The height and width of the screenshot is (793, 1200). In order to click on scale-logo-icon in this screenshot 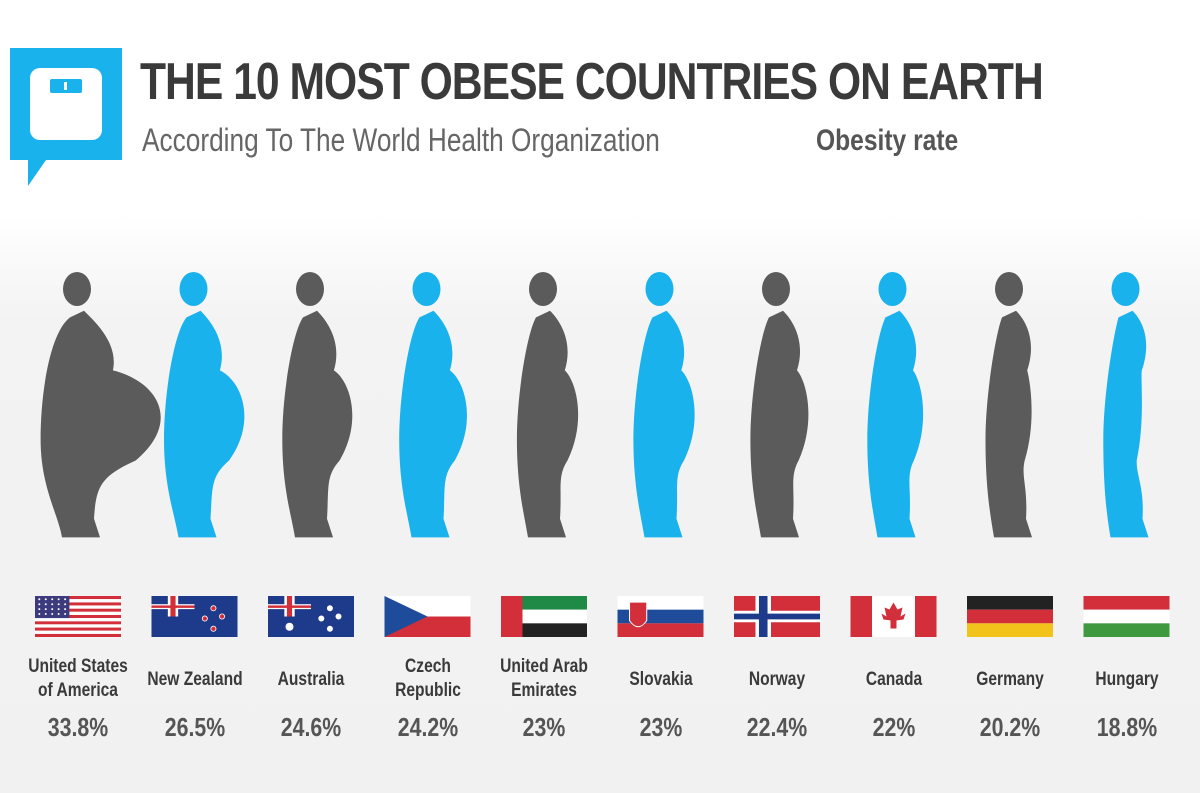, I will do `click(66, 117)`.